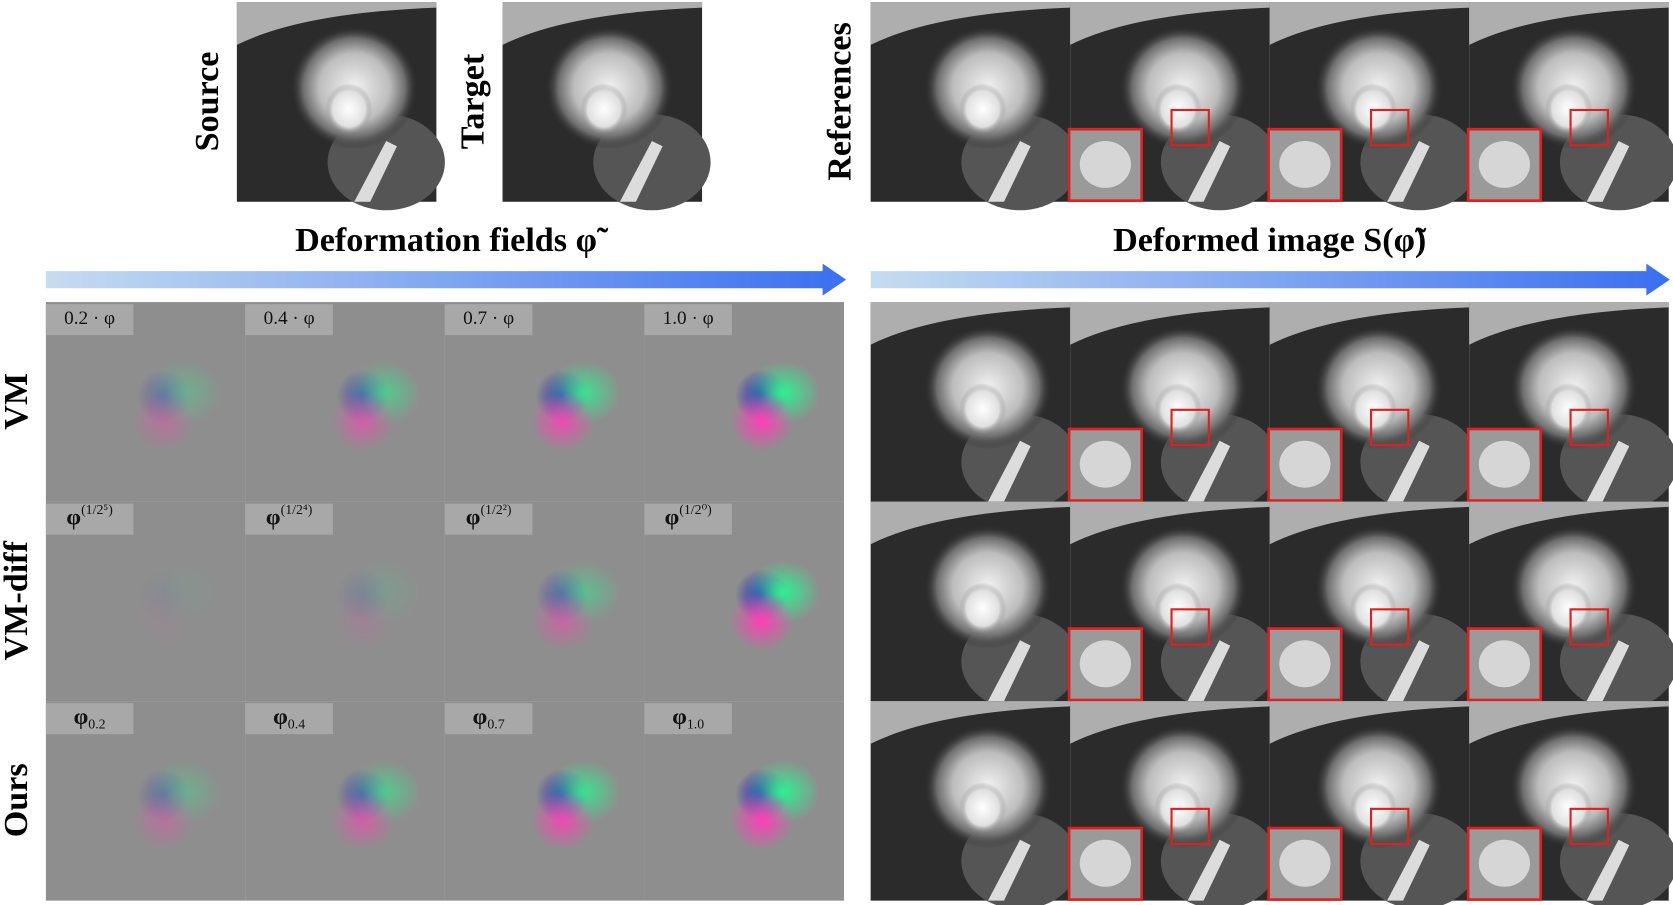  Describe the element at coordinates (695, 510) in the screenshot. I see `step-sup: (1/2⁰)` at that location.